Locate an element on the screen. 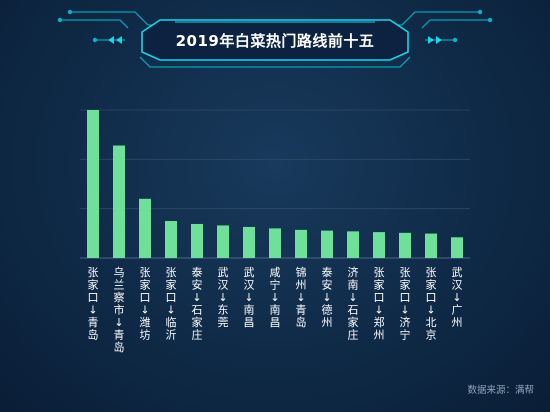  x-tick-label: 武汉↓广州 is located at coordinates (457, 297).